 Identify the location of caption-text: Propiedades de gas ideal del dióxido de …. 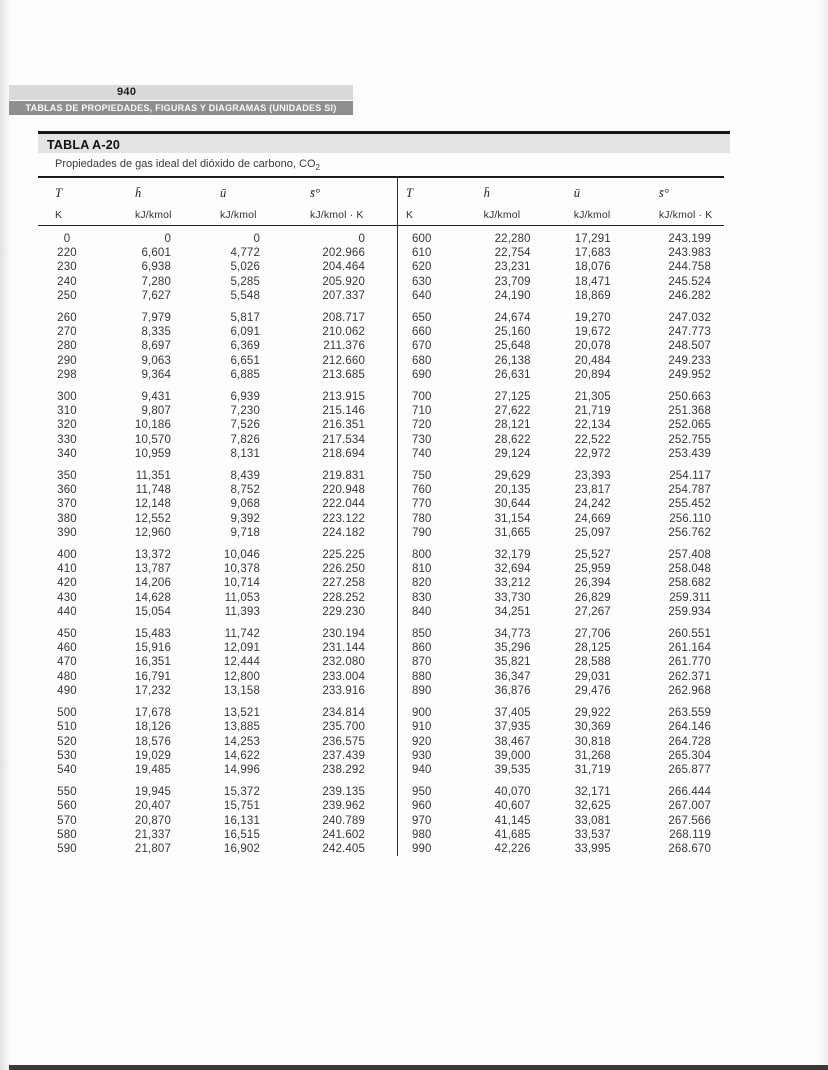
(185, 164).